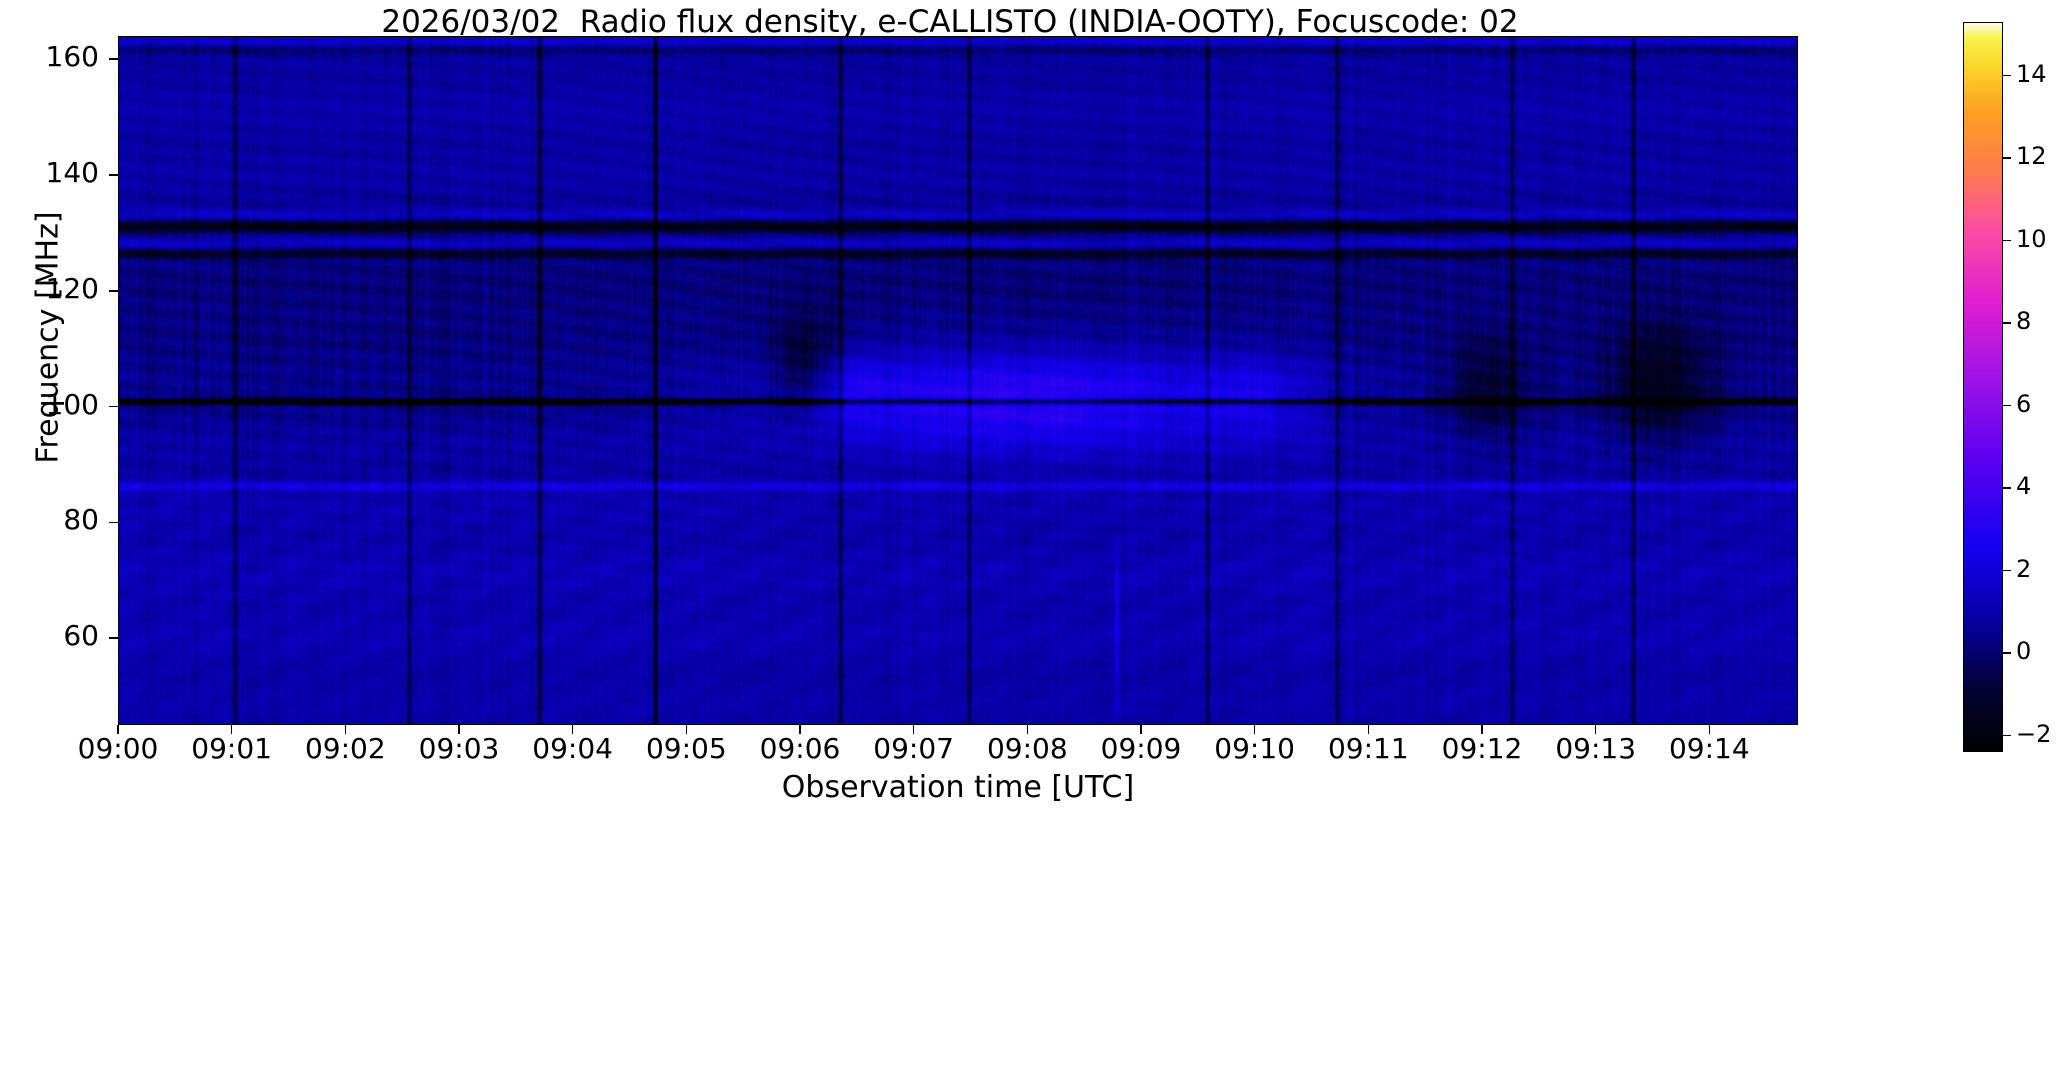 The height and width of the screenshot is (1067, 2066). I want to click on x-axis-tick-label: 09:07, so click(913, 748).